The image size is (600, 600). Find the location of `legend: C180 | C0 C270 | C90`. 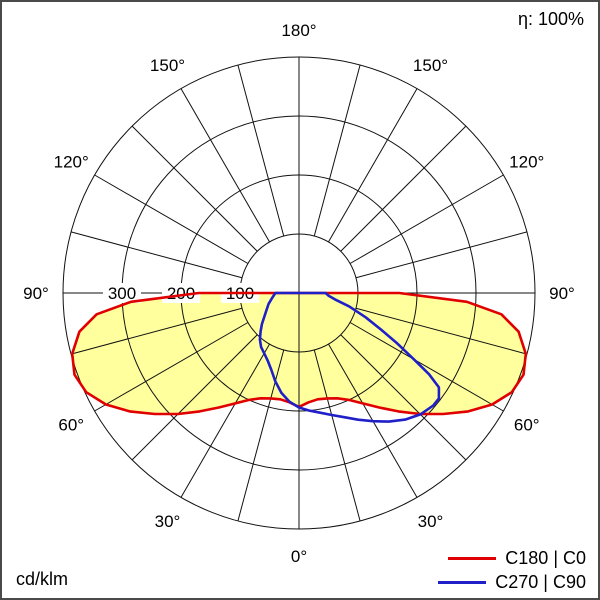

legend: C180 | C0 C270 | C90 is located at coordinates (512, 570).